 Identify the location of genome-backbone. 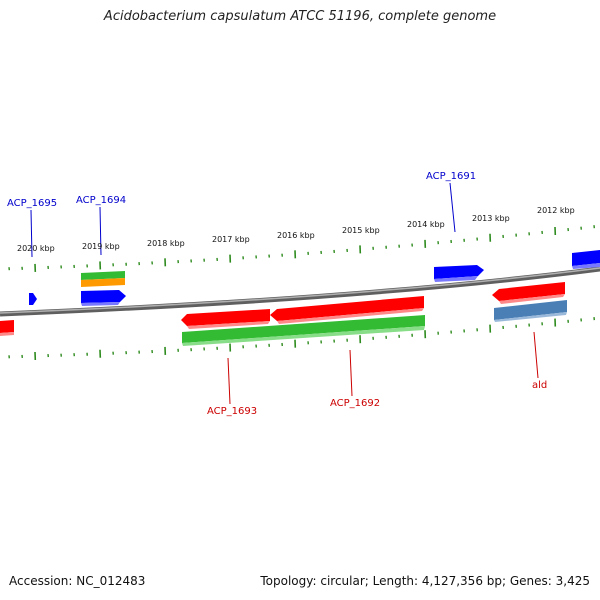
(300, 291).